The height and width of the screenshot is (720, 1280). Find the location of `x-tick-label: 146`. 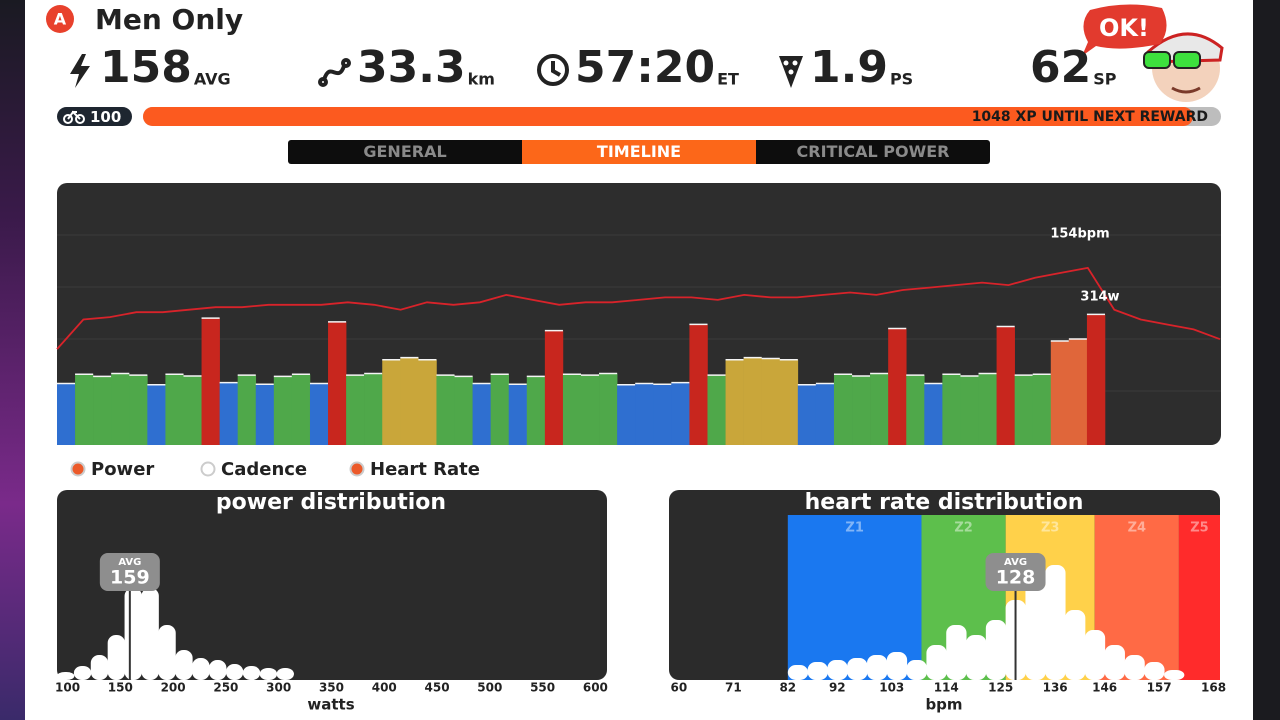

x-tick-label: 146 is located at coordinates (1104, 688).